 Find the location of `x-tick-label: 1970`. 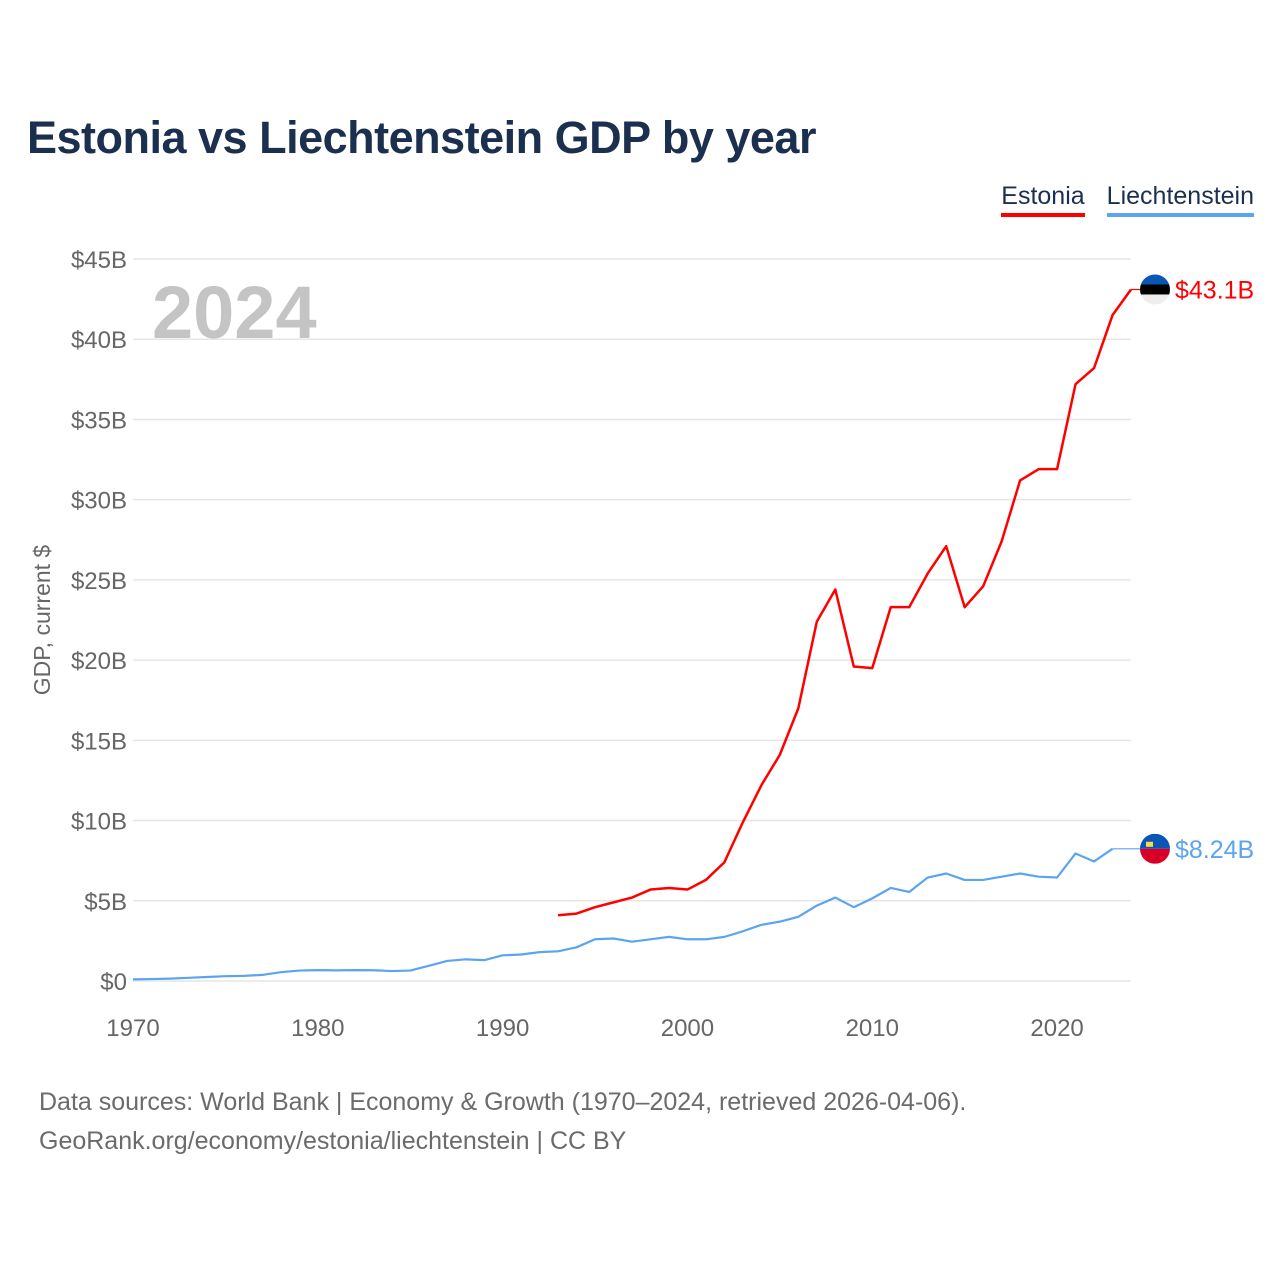

x-tick-label: 1970 is located at coordinates (132, 1028).